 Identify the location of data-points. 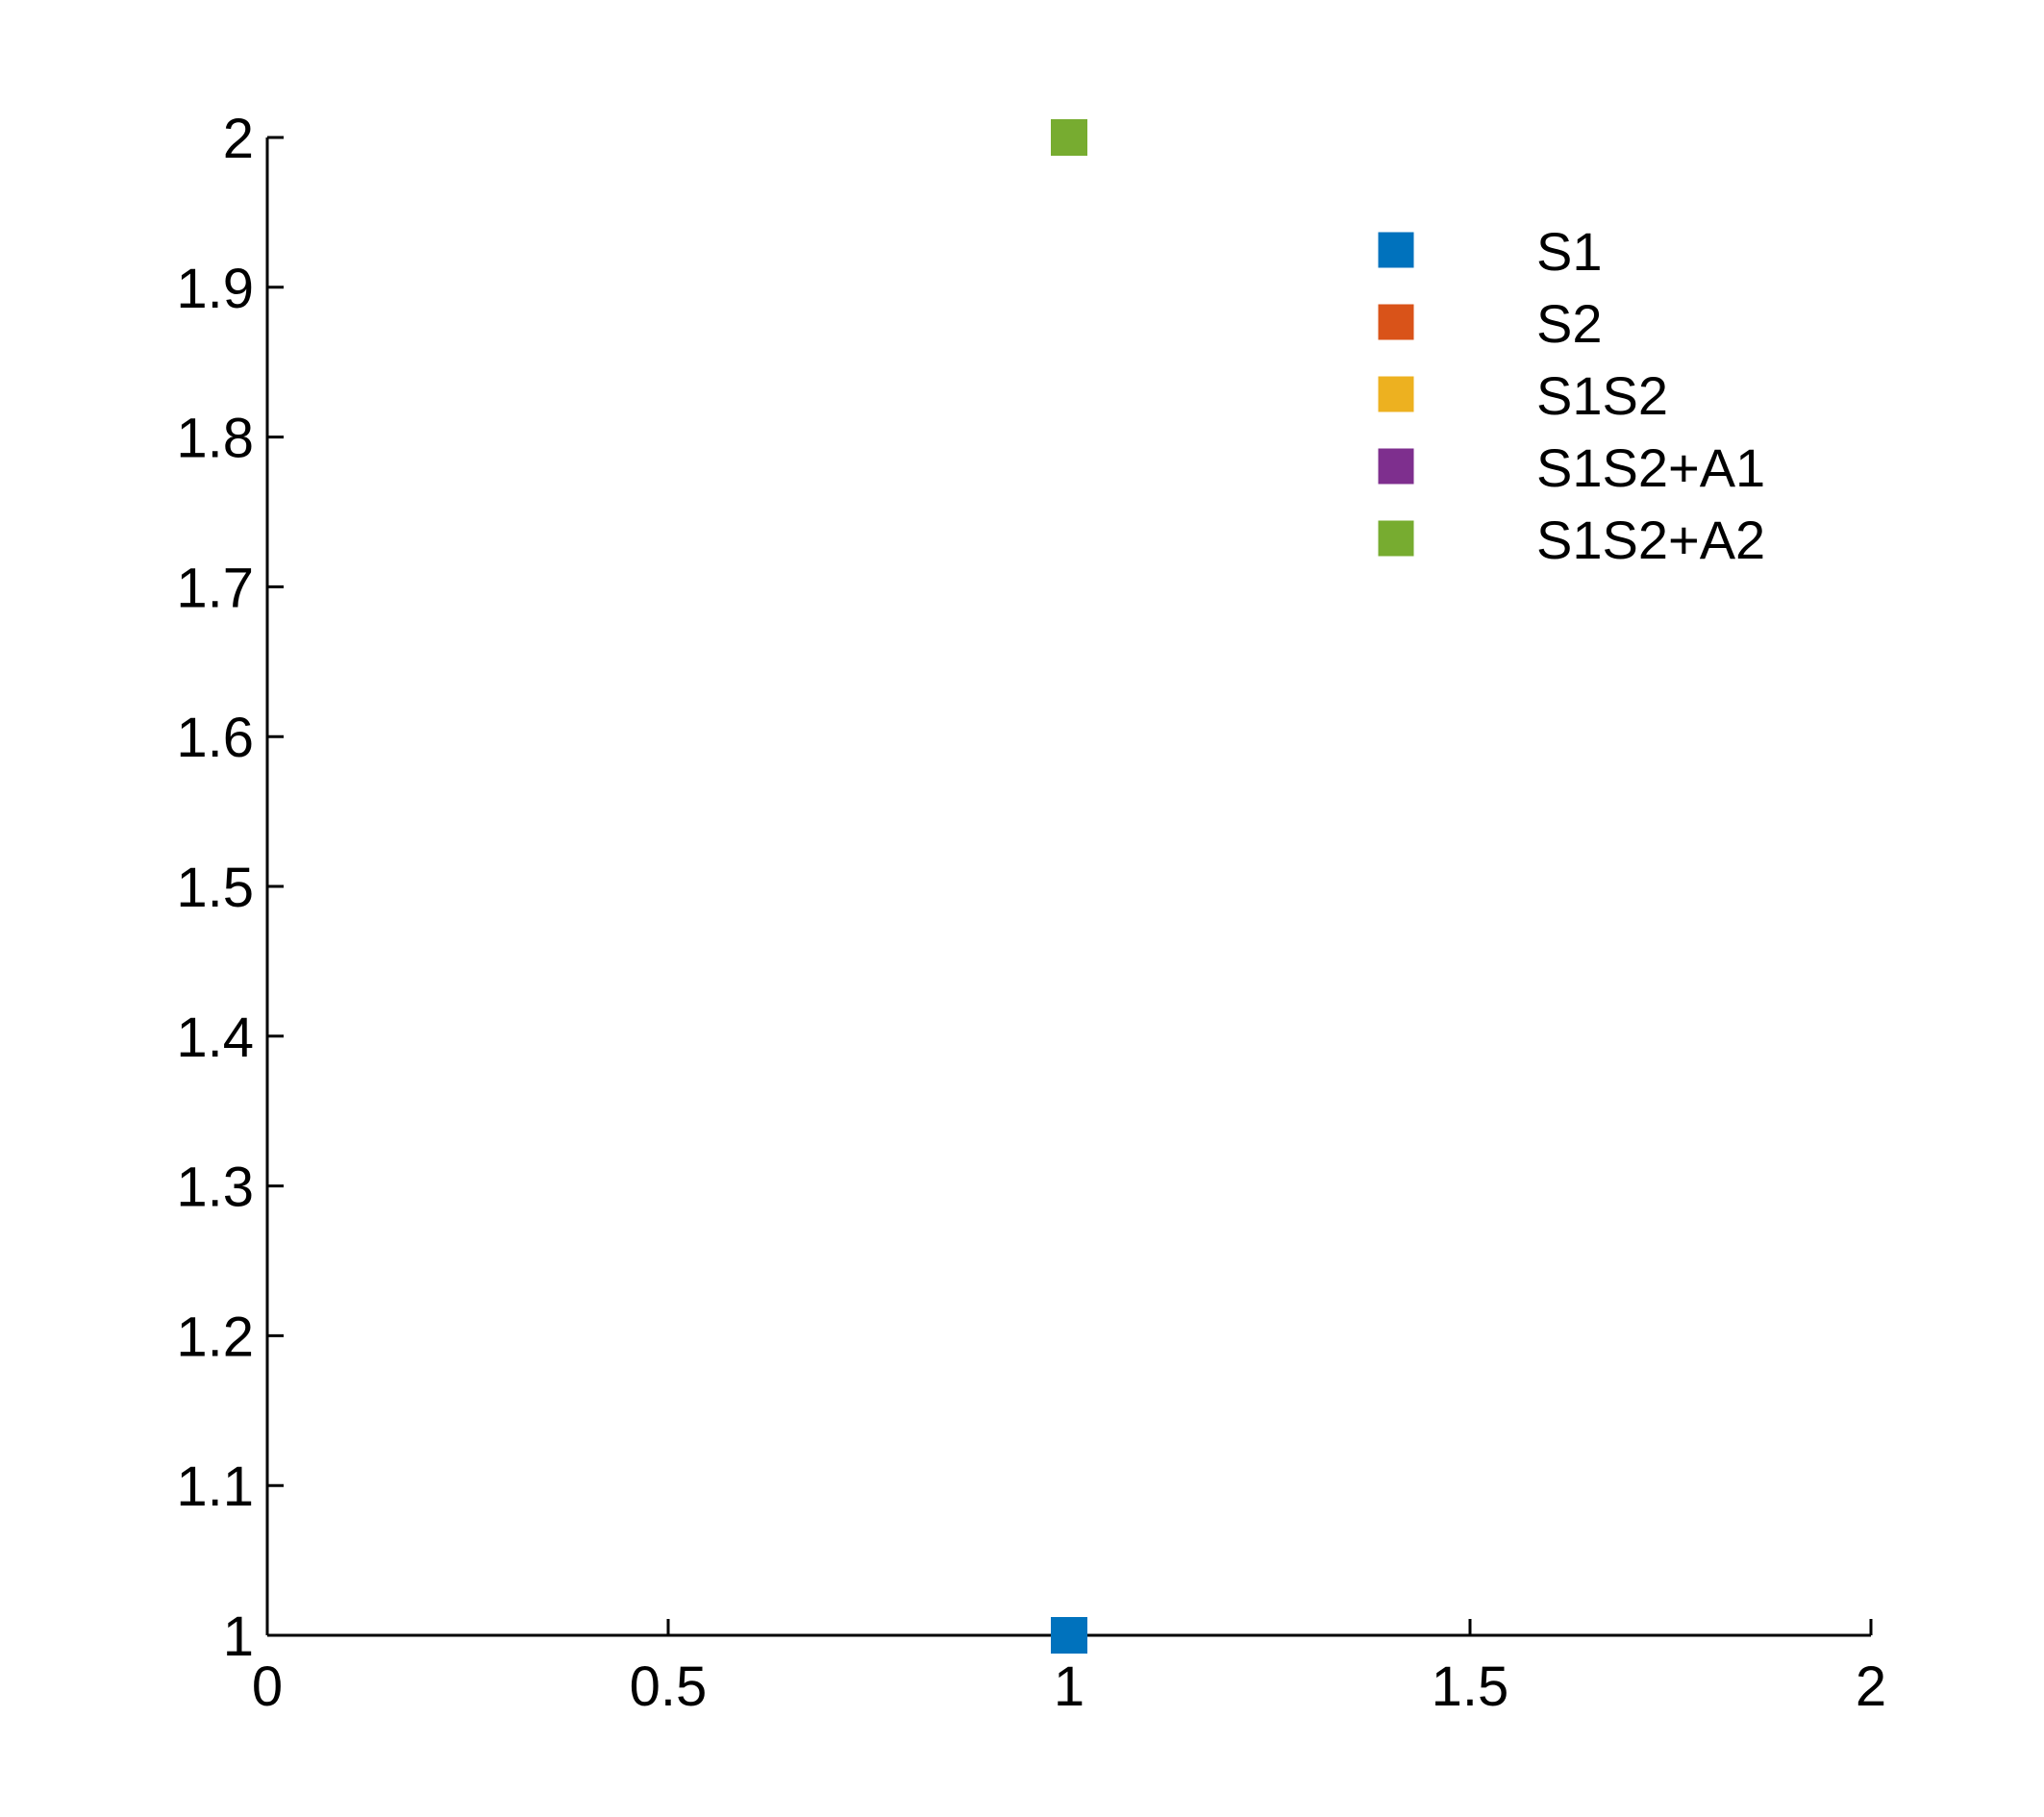
(1069, 886).